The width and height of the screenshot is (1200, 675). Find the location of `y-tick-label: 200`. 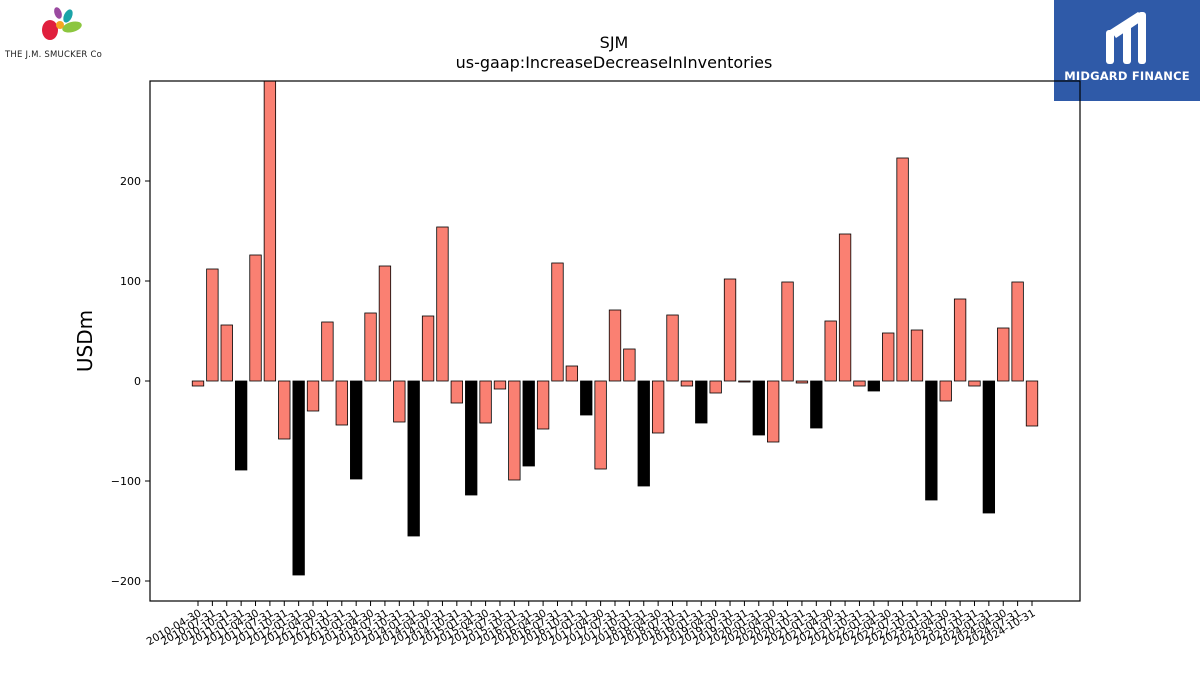

y-tick-label: 200 is located at coordinates (130, 181).